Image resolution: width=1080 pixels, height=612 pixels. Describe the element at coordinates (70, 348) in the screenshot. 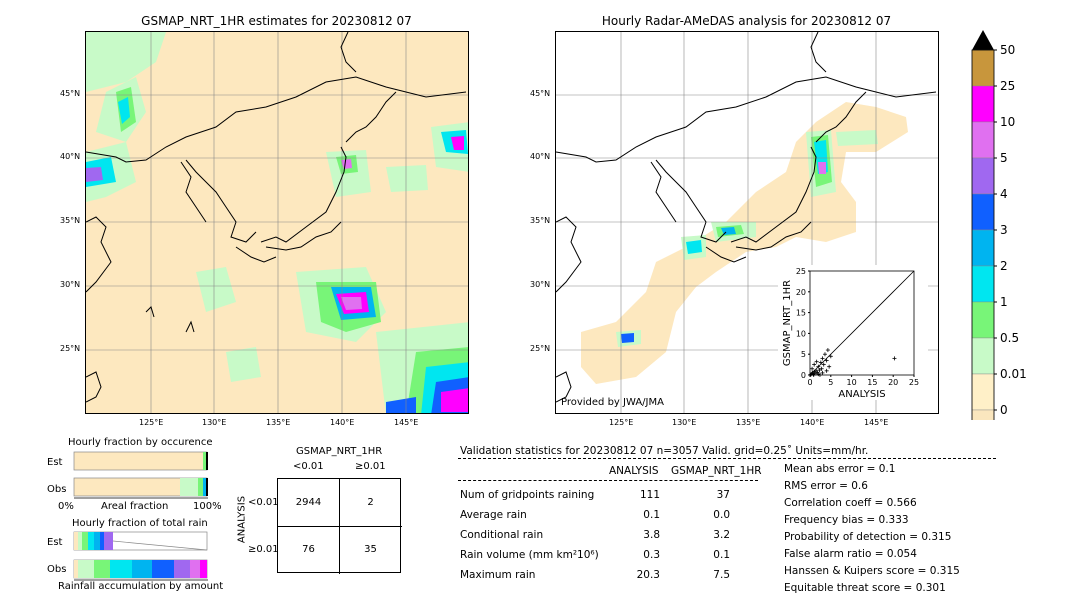

I see `left-lat-label: 25°N` at that location.